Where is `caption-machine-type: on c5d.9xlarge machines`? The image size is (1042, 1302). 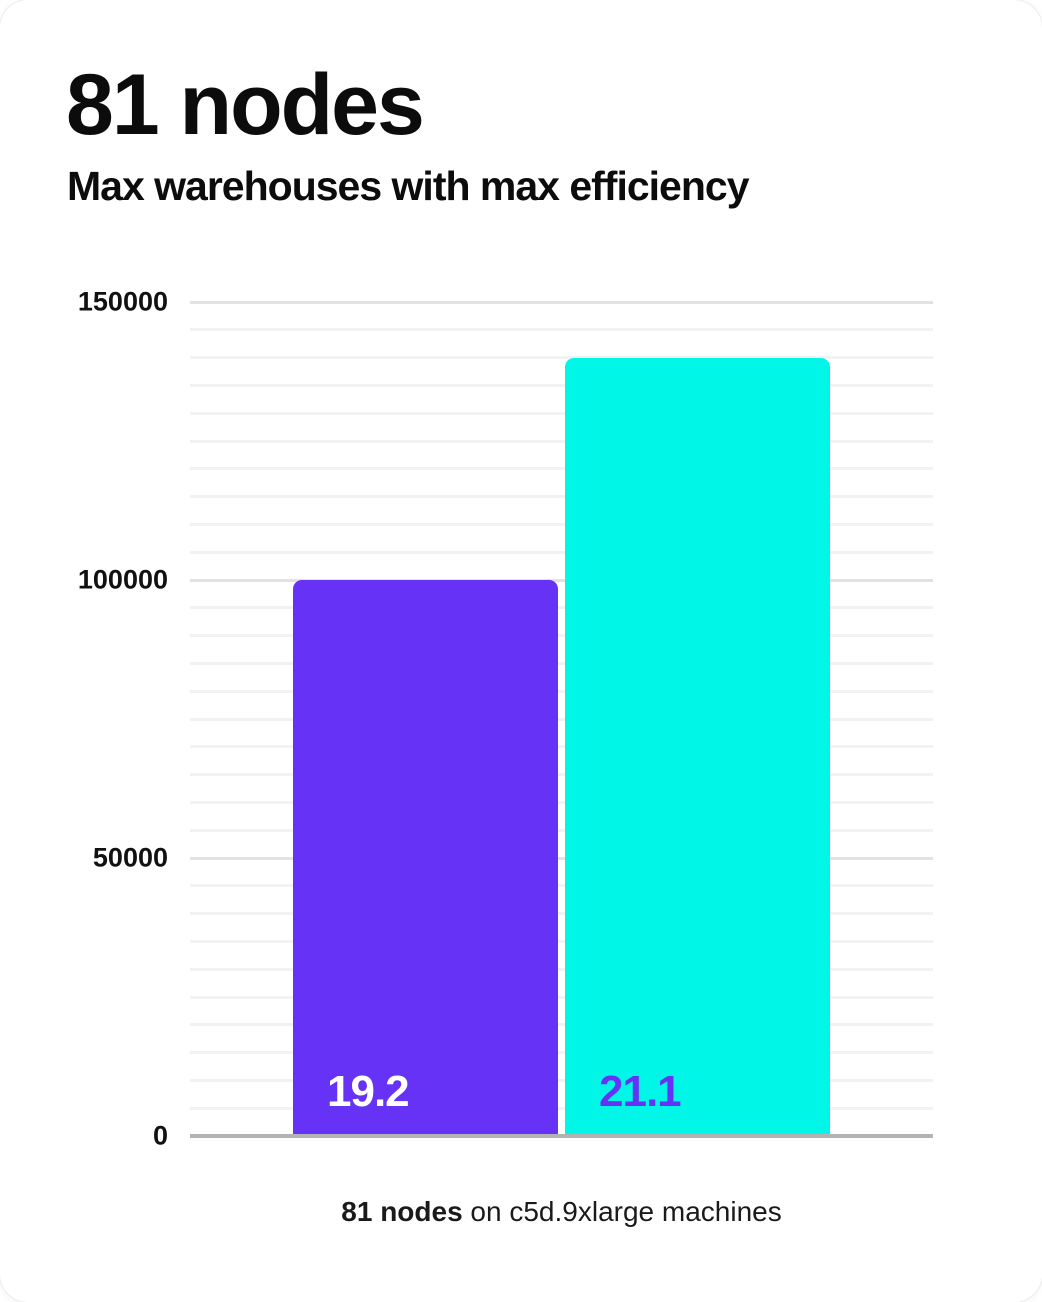
caption-machine-type: on c5d.9xlarge machines is located at coordinates (622, 1211).